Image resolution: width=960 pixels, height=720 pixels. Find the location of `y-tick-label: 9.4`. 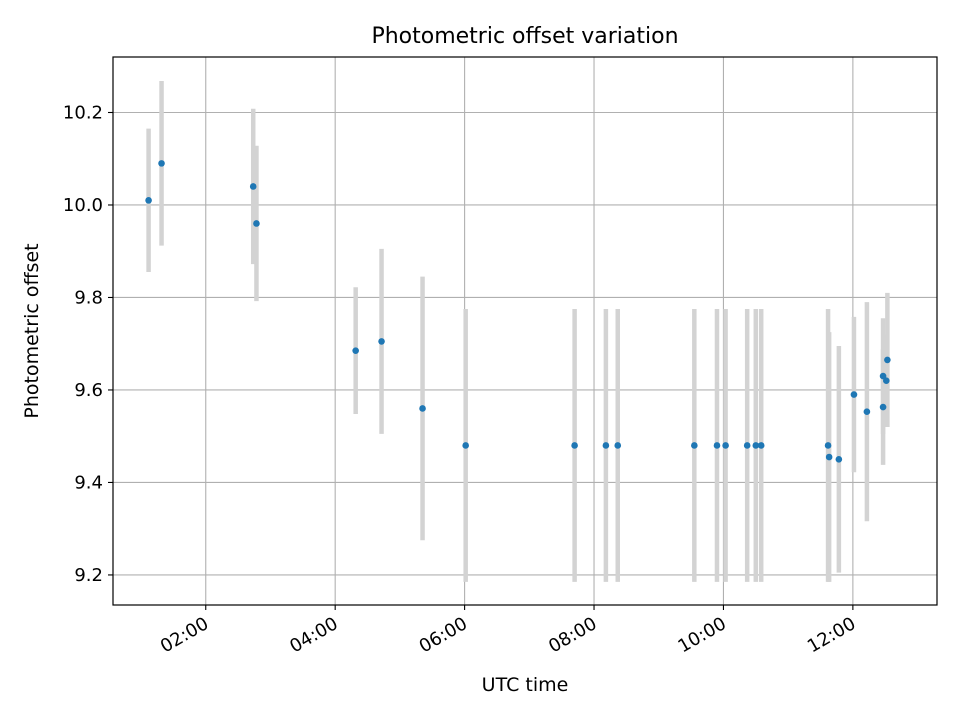

y-tick-label: 9.4 is located at coordinates (88, 482).